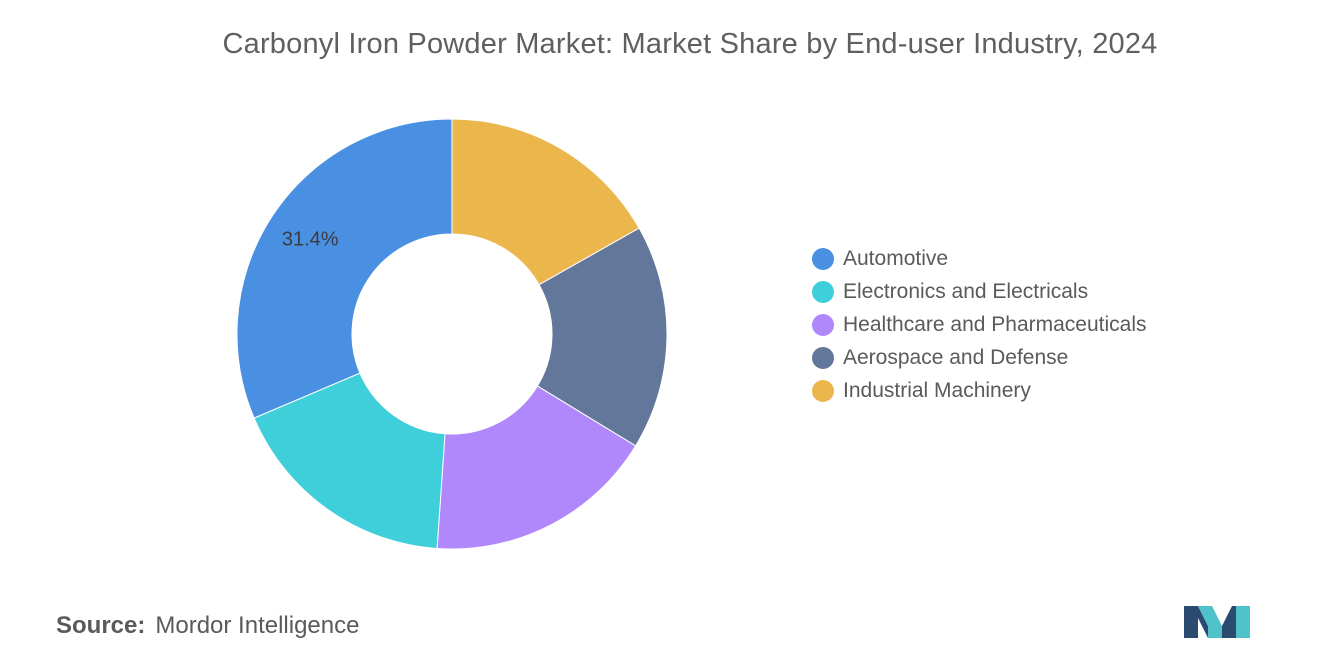  Describe the element at coordinates (956, 357) in the screenshot. I see `legend-label-aerospace-and-defense: Aerospace and Defense` at that location.